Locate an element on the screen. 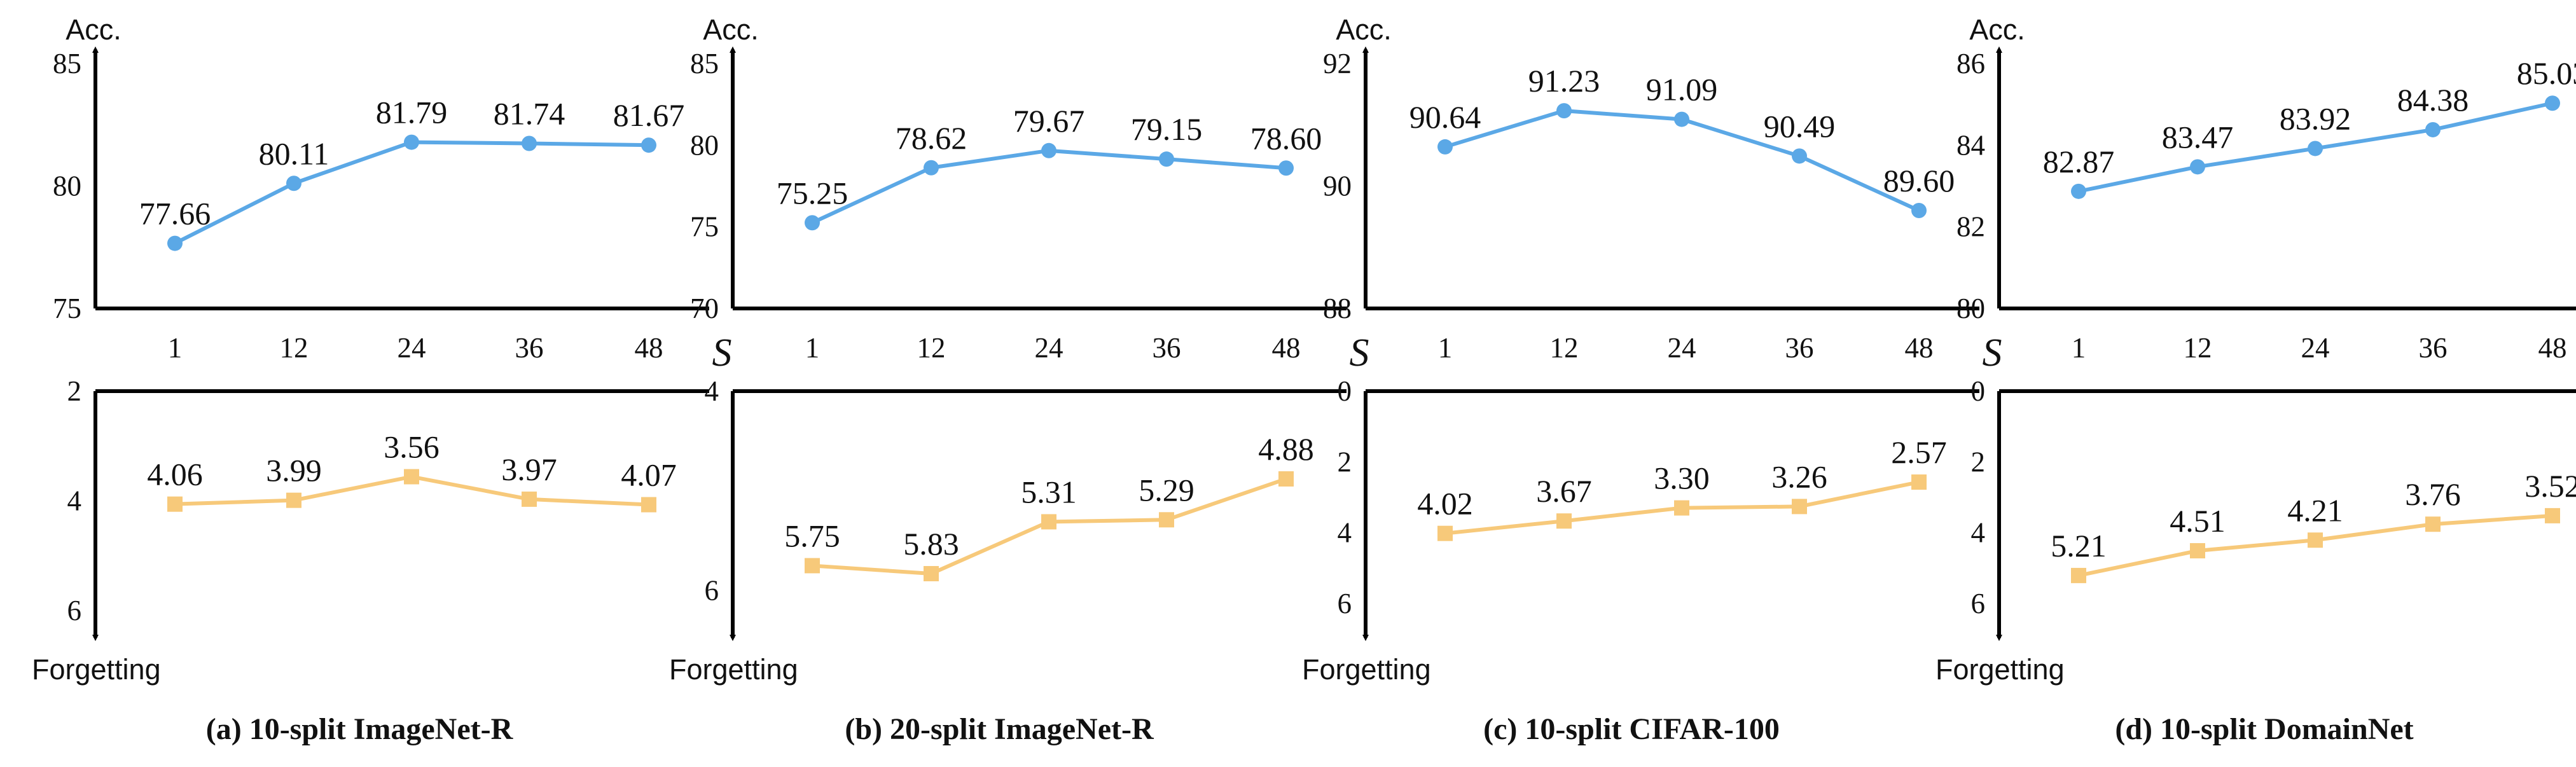 This screenshot has height=767, width=2576. forgetting-data-label: 3.26 is located at coordinates (1799, 477).